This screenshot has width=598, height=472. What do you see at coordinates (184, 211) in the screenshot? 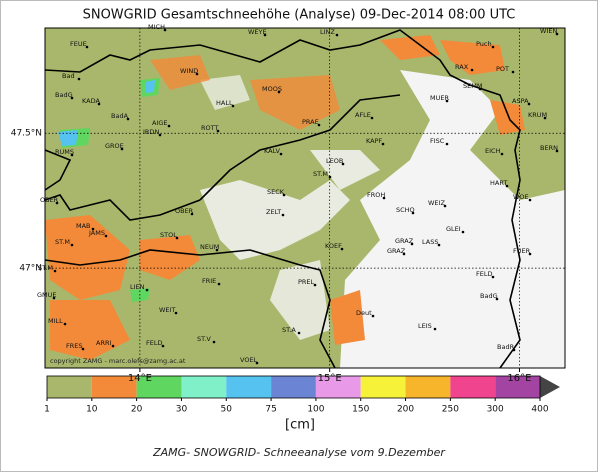
I see `station-label: OBER` at bounding box center [184, 211].